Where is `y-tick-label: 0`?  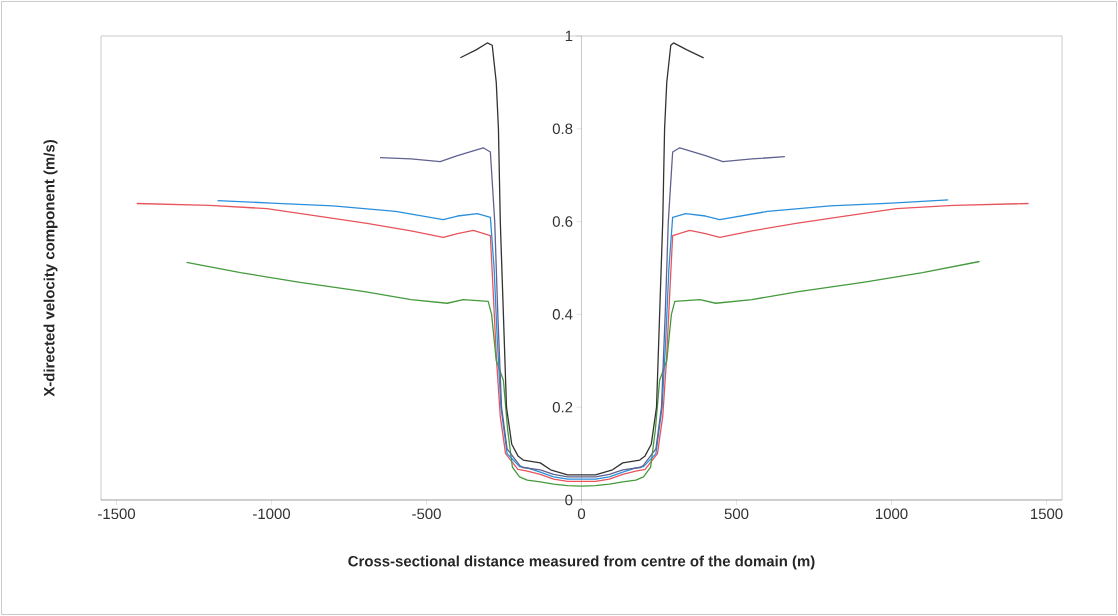 y-tick-label: 0 is located at coordinates (569, 500).